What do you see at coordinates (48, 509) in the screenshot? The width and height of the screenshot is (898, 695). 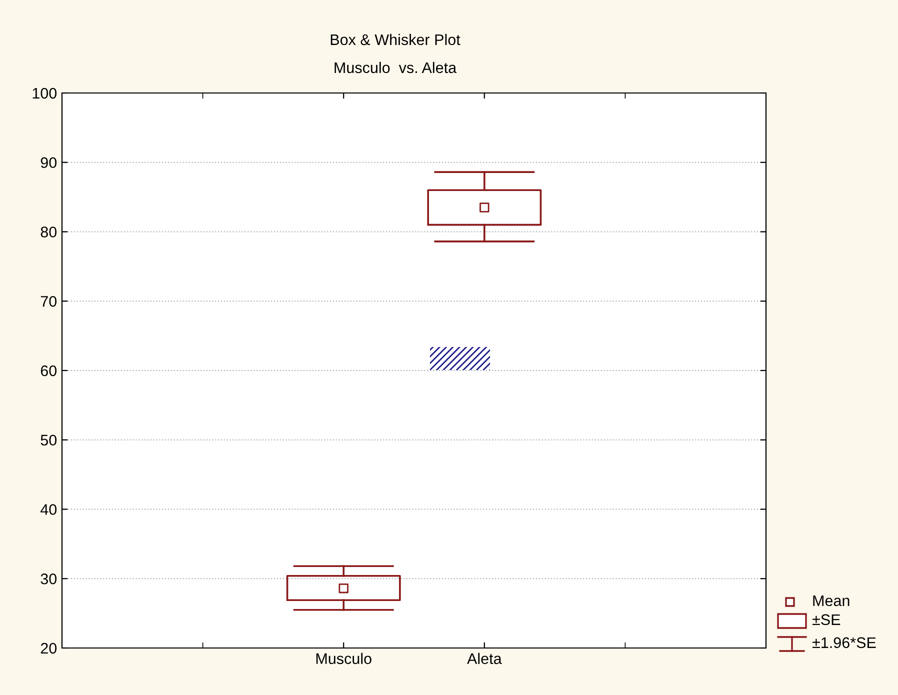 I see `y-tick-label: 40` at bounding box center [48, 509].